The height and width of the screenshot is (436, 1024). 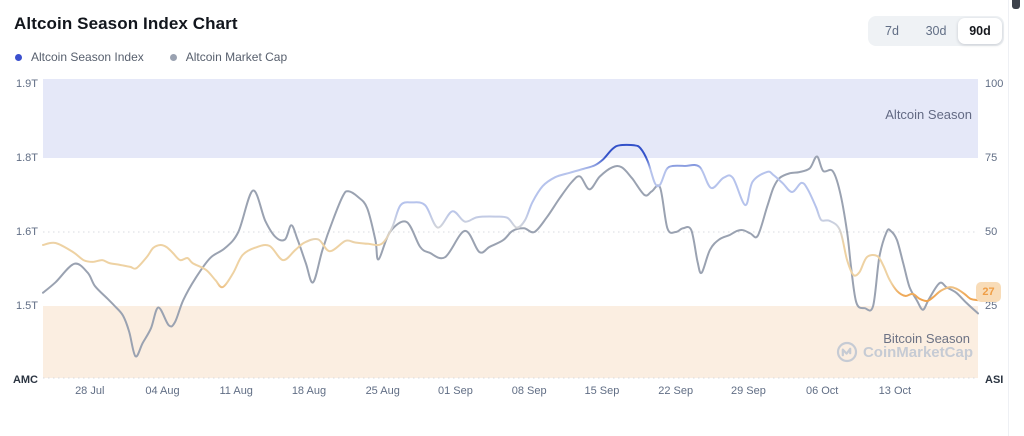 What do you see at coordinates (26, 84) in the screenshot?
I see `amc-axis-tick-1.9T: 1.9T` at bounding box center [26, 84].